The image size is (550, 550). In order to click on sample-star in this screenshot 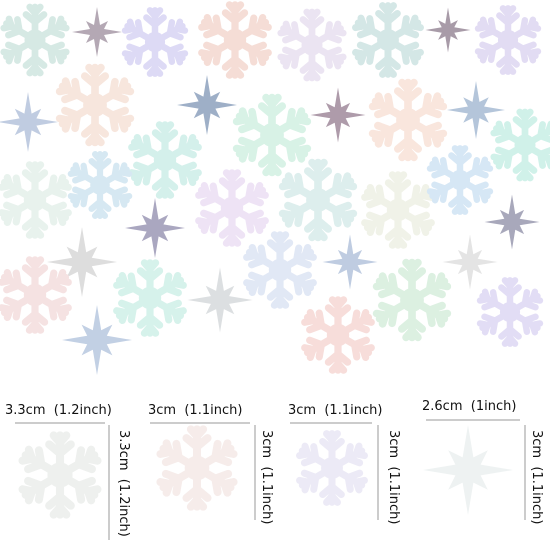, I will do `click(468, 470)`.